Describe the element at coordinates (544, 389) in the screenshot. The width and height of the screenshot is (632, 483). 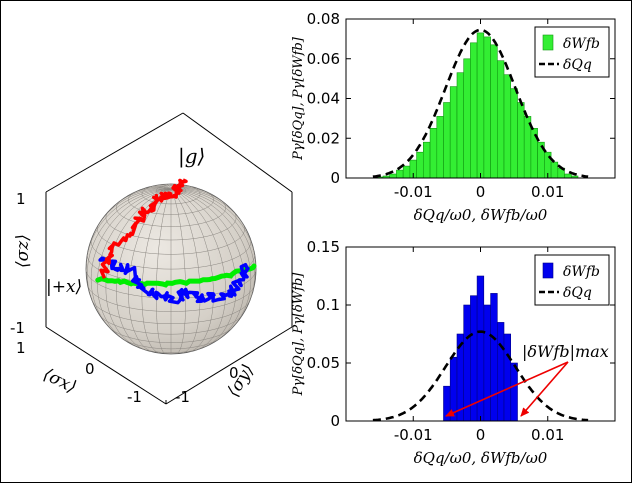
I see `annotation-arrow-right` at that location.